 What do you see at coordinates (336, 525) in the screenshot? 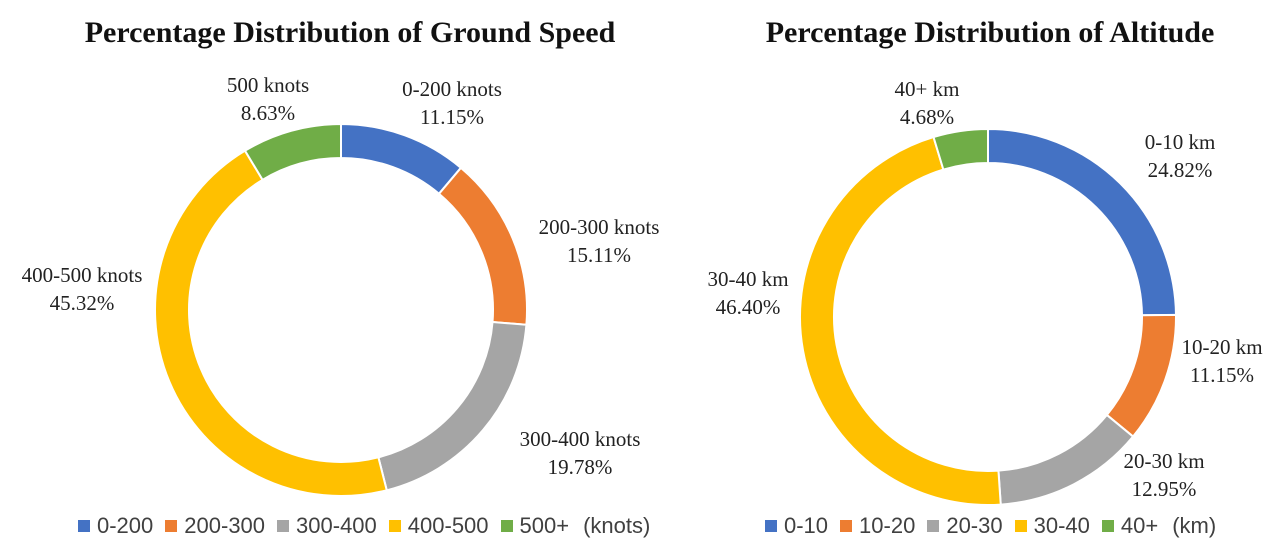
I see `ground-speed-legend-label-300-400: 300-400` at bounding box center [336, 525].